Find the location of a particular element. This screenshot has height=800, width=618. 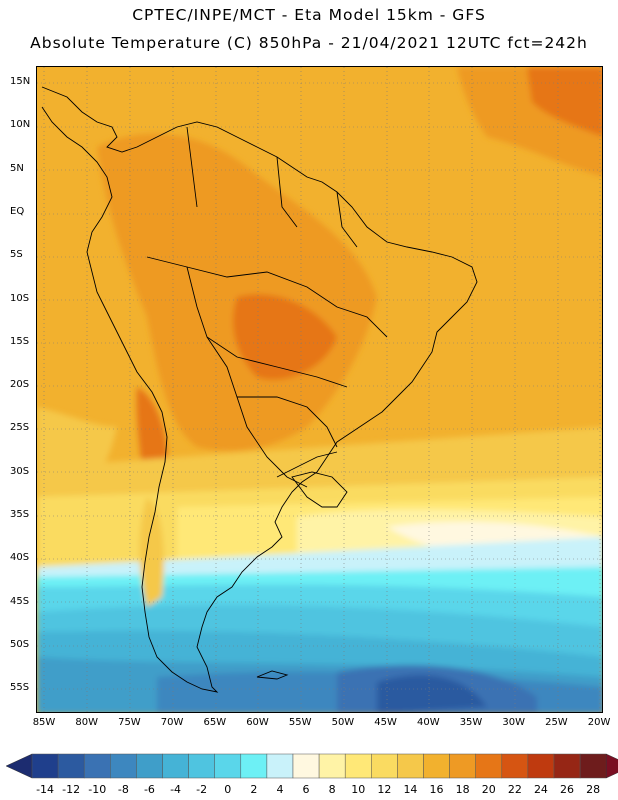

lon-label: 75W is located at coordinates (129, 722).